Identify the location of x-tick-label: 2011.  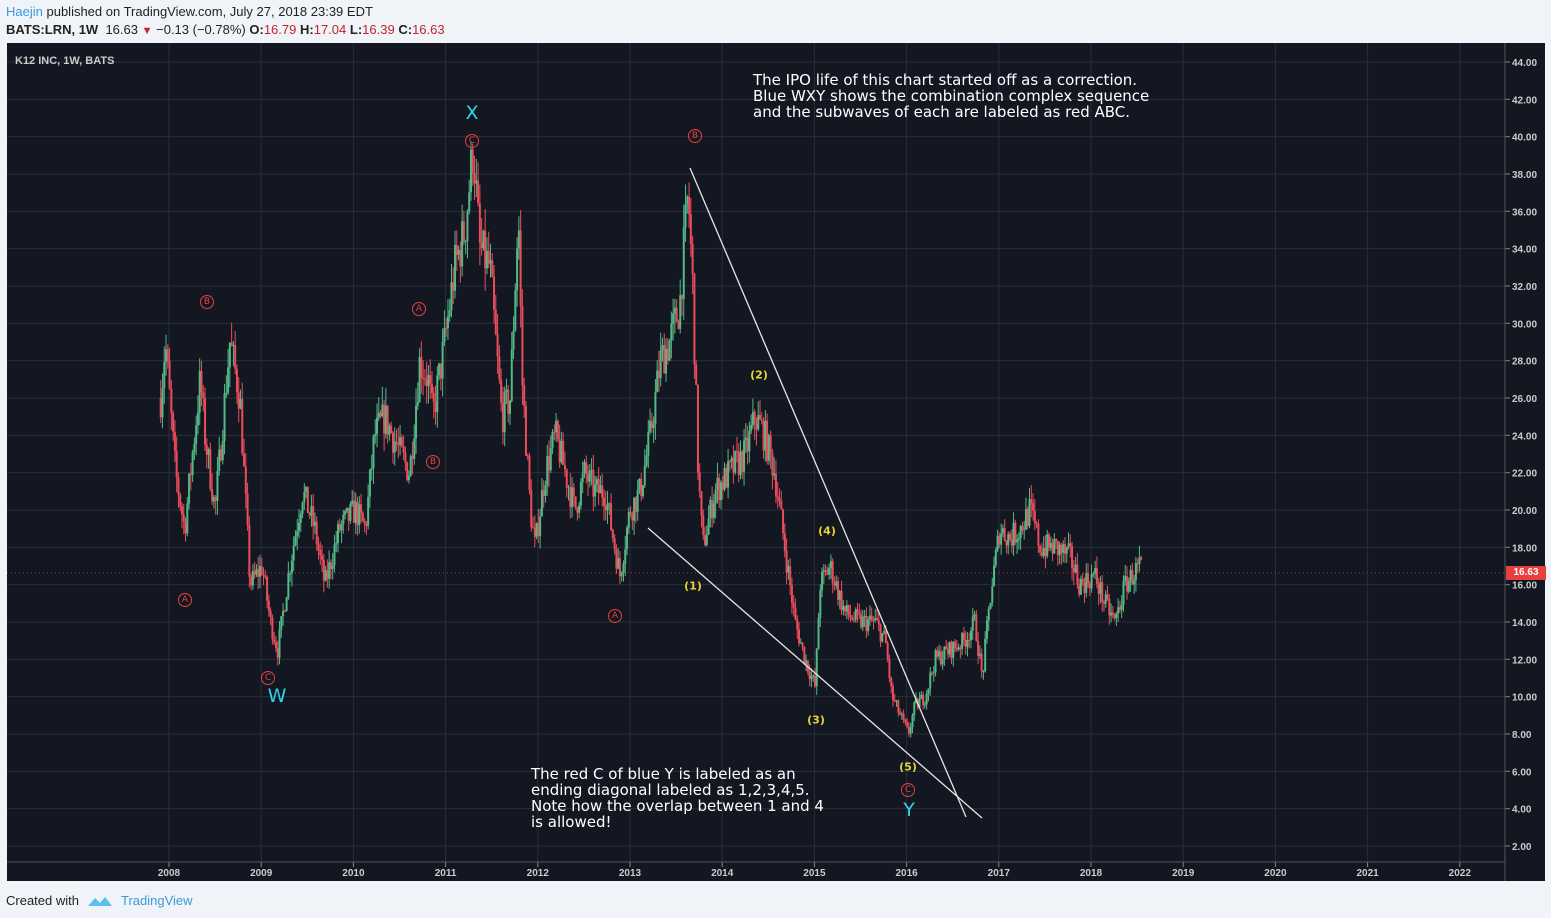
(446, 873).